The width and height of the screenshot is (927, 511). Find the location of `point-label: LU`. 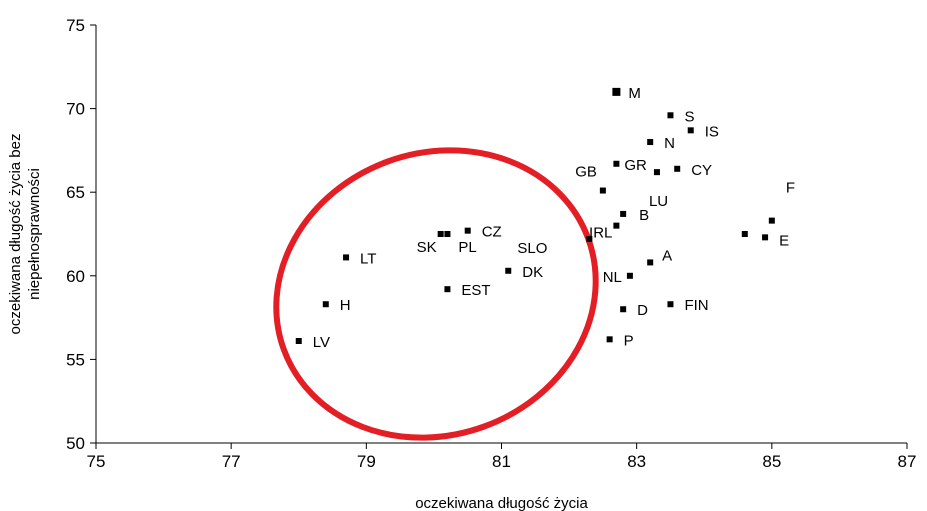

point-label: LU is located at coordinates (658, 201).